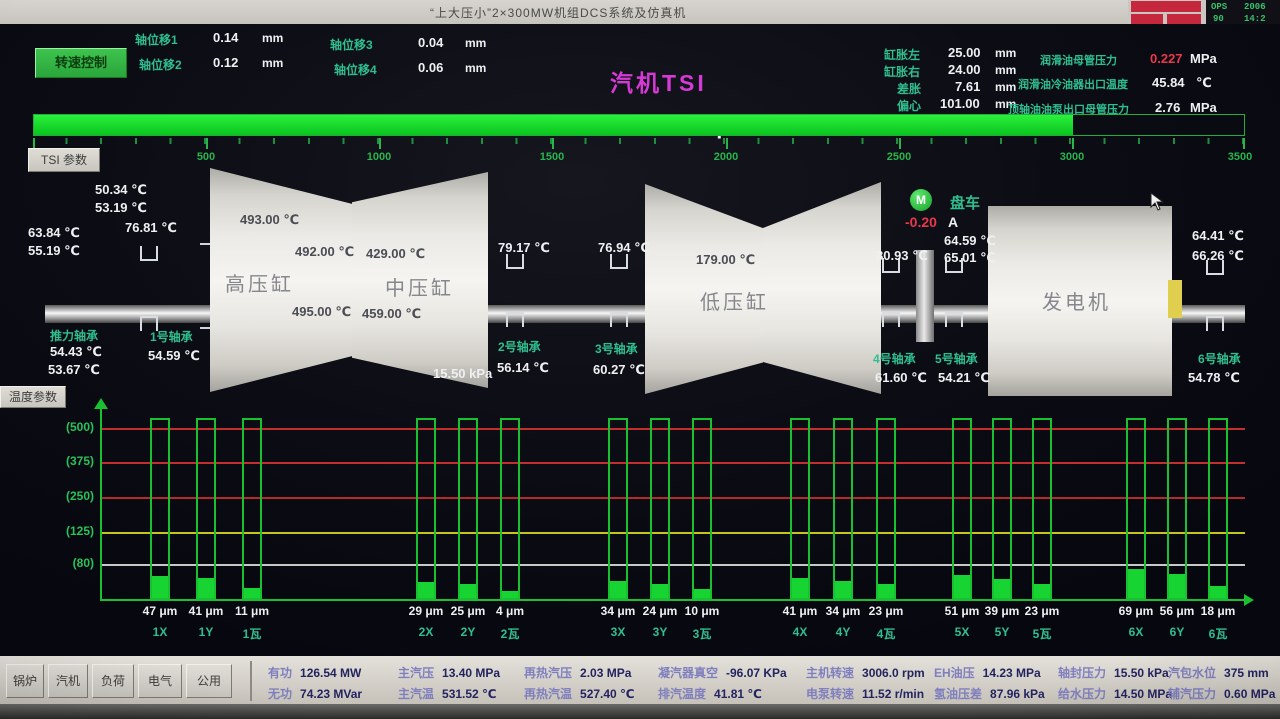  I want to click on mouse-cursor, so click(1157, 201).